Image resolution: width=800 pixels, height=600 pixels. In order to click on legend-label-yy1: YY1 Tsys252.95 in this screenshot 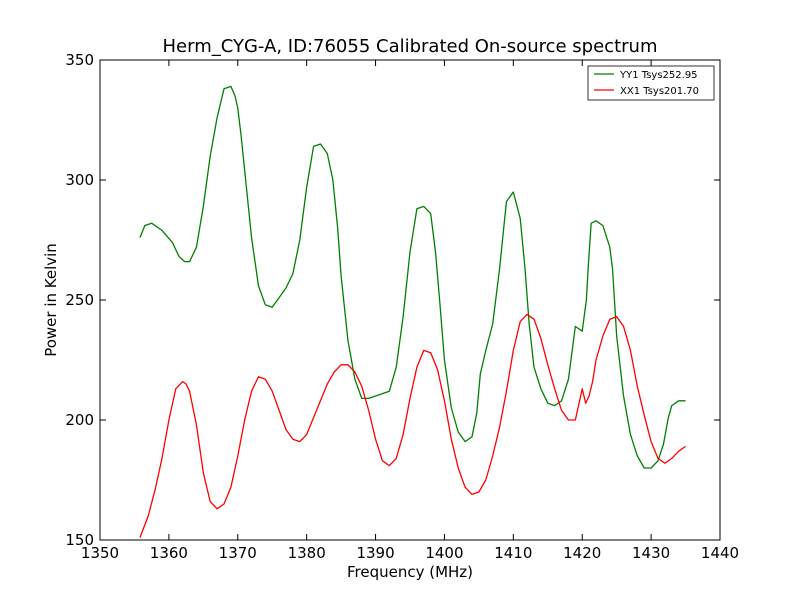, I will do `click(658, 75)`.